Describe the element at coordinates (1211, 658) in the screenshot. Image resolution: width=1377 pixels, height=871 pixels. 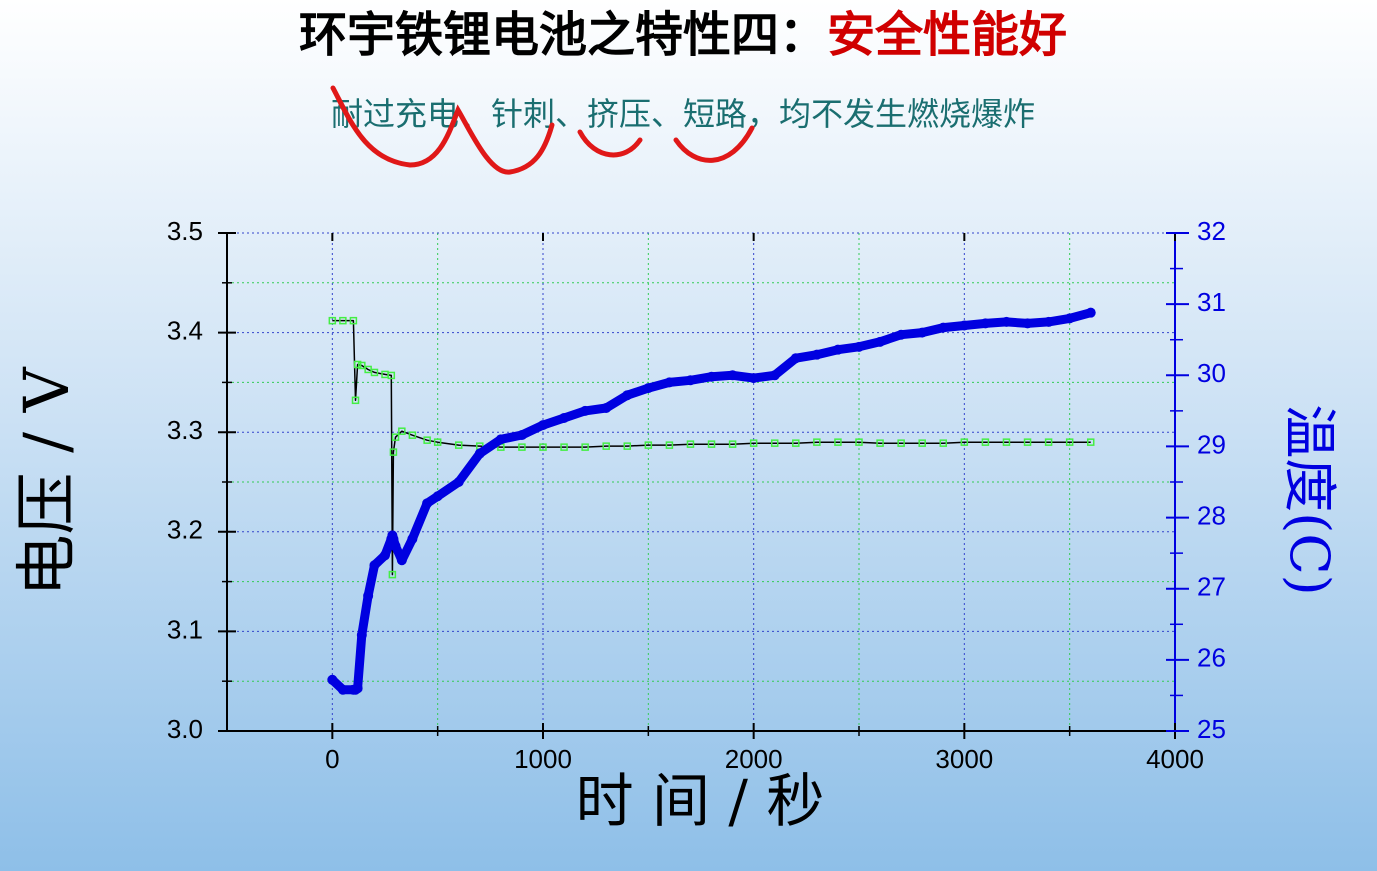
I see `y2-tick-label: 26` at that location.